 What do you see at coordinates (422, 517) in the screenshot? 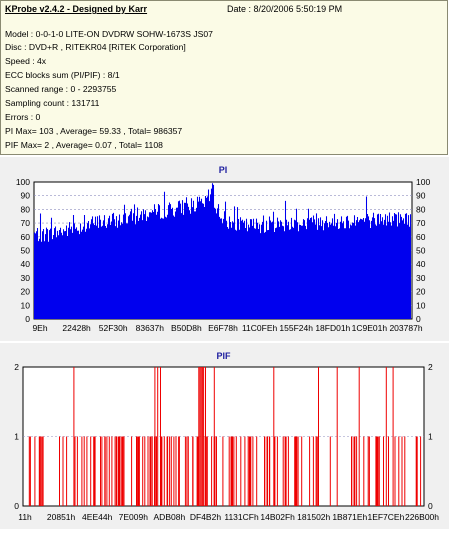
I see `pif-x-tick: 226B00h` at bounding box center [422, 517].